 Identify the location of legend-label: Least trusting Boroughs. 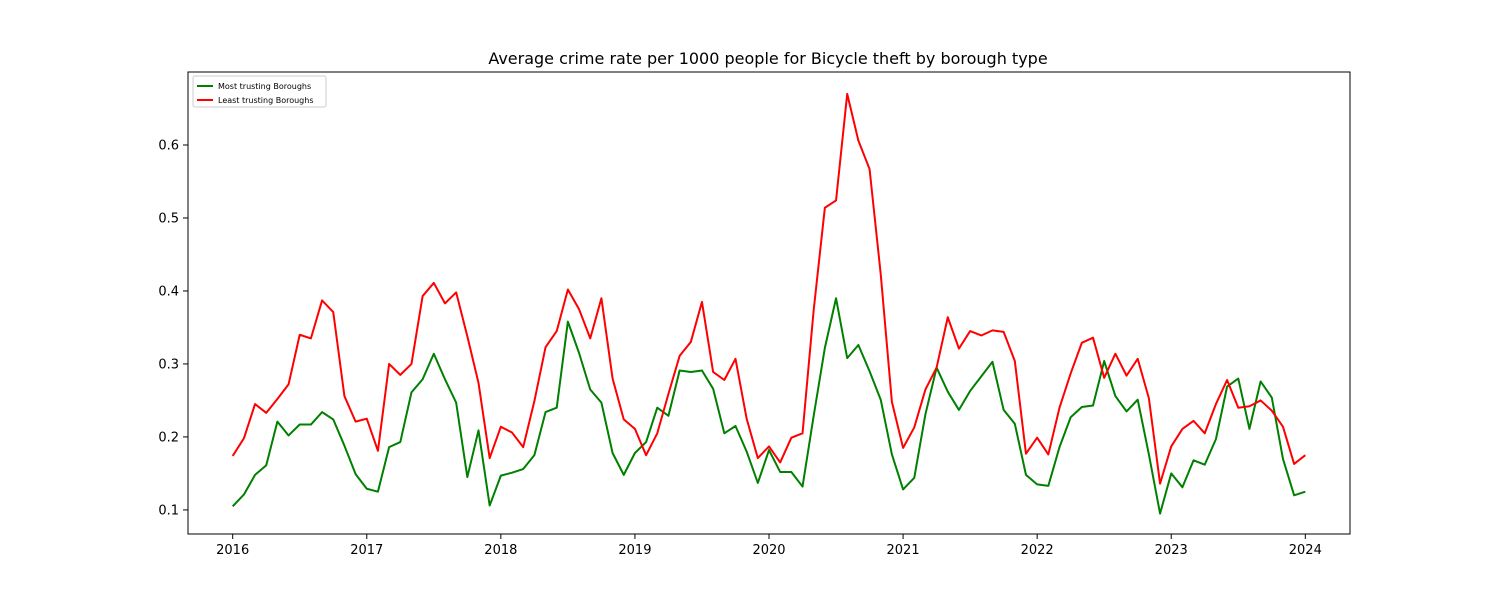
(265, 100).